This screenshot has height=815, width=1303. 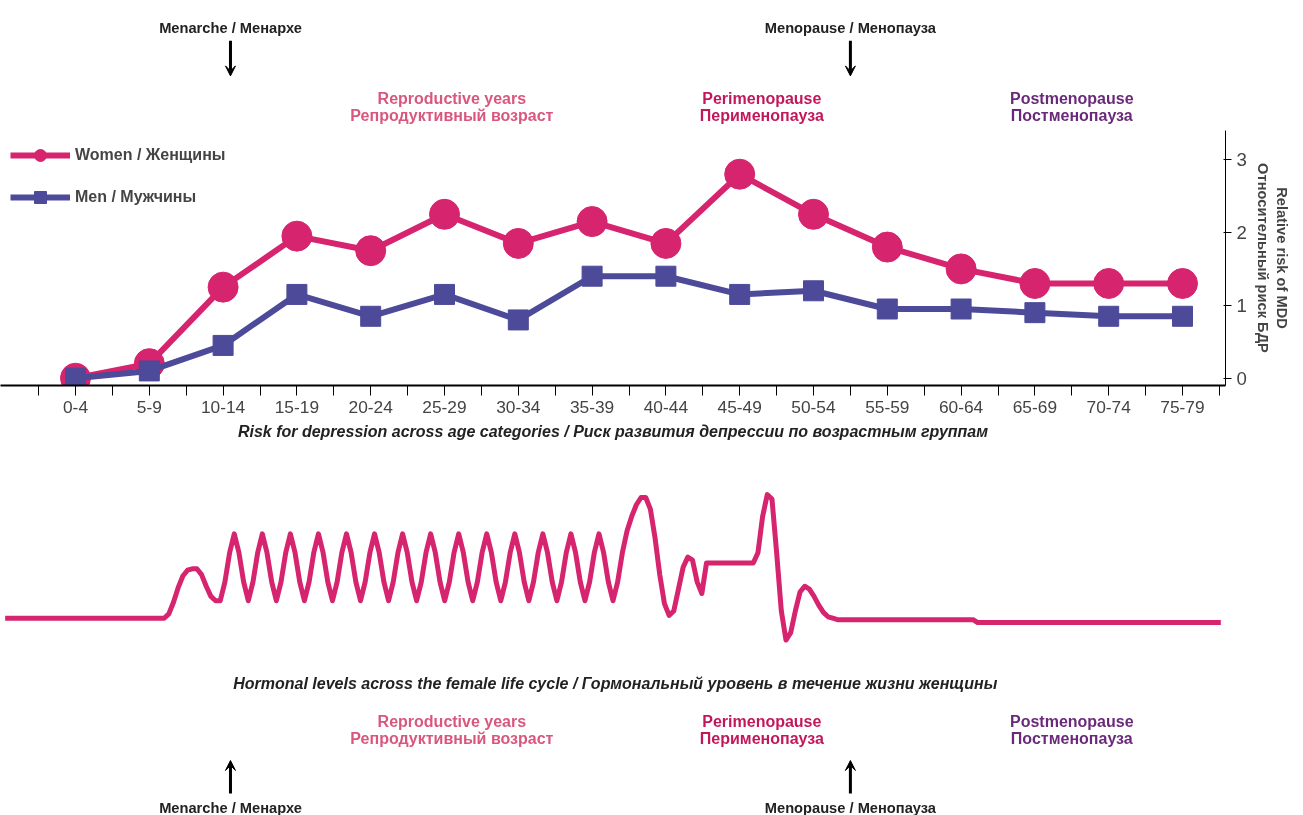 What do you see at coordinates (444, 406) in the screenshot?
I see `x-tick-label: 25-29` at bounding box center [444, 406].